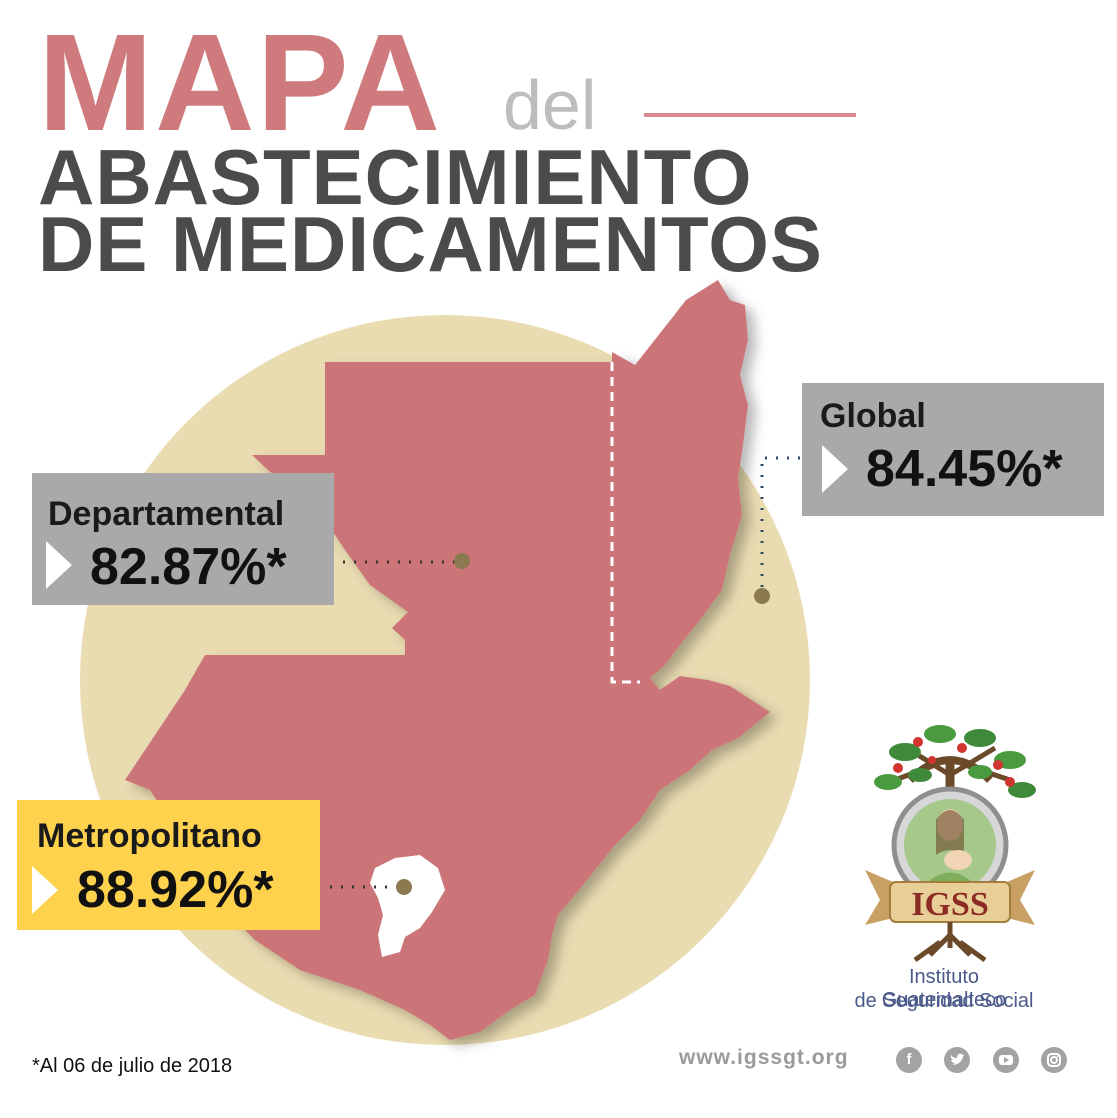 The image size is (1117, 1118). I want to click on institution-name-line2: de Seguridad Social, so click(944, 1001).